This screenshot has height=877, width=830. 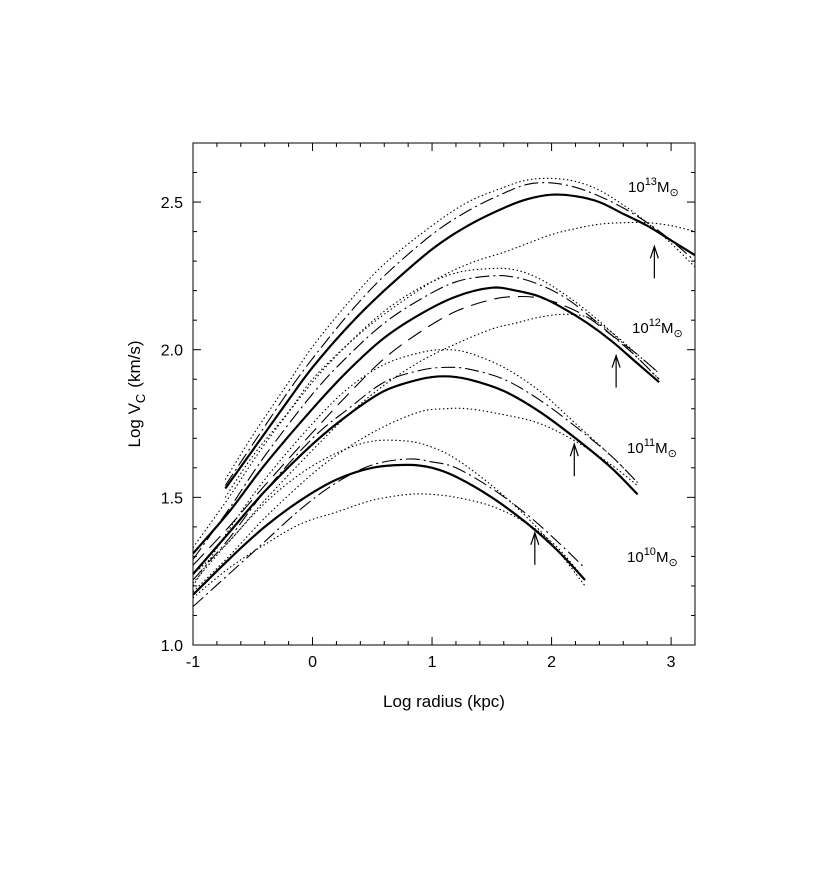 What do you see at coordinates (432, 662) in the screenshot?
I see `x-tick-label: 1` at bounding box center [432, 662].